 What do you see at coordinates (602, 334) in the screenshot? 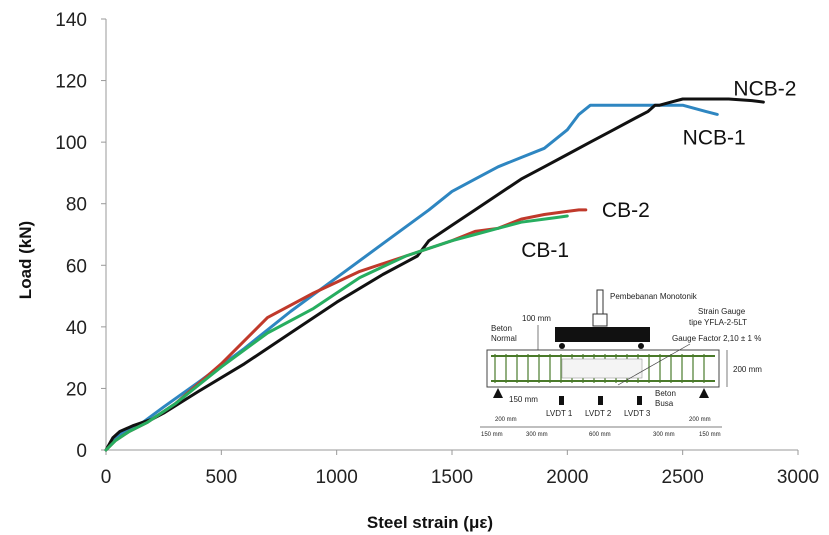
I see `spreader-beam` at bounding box center [602, 334].